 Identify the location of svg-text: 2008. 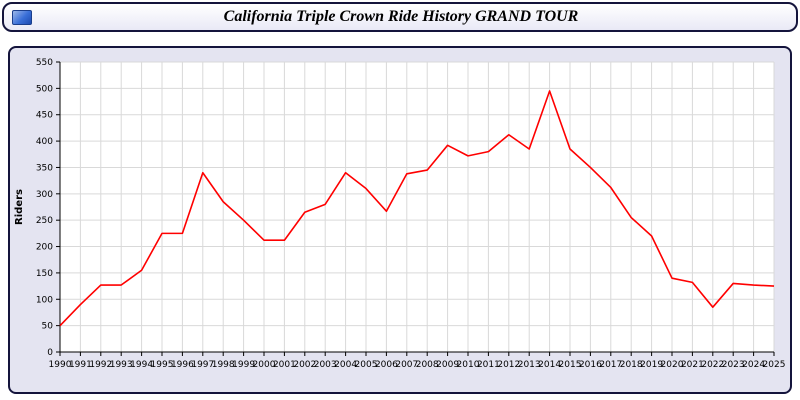
(427, 365).